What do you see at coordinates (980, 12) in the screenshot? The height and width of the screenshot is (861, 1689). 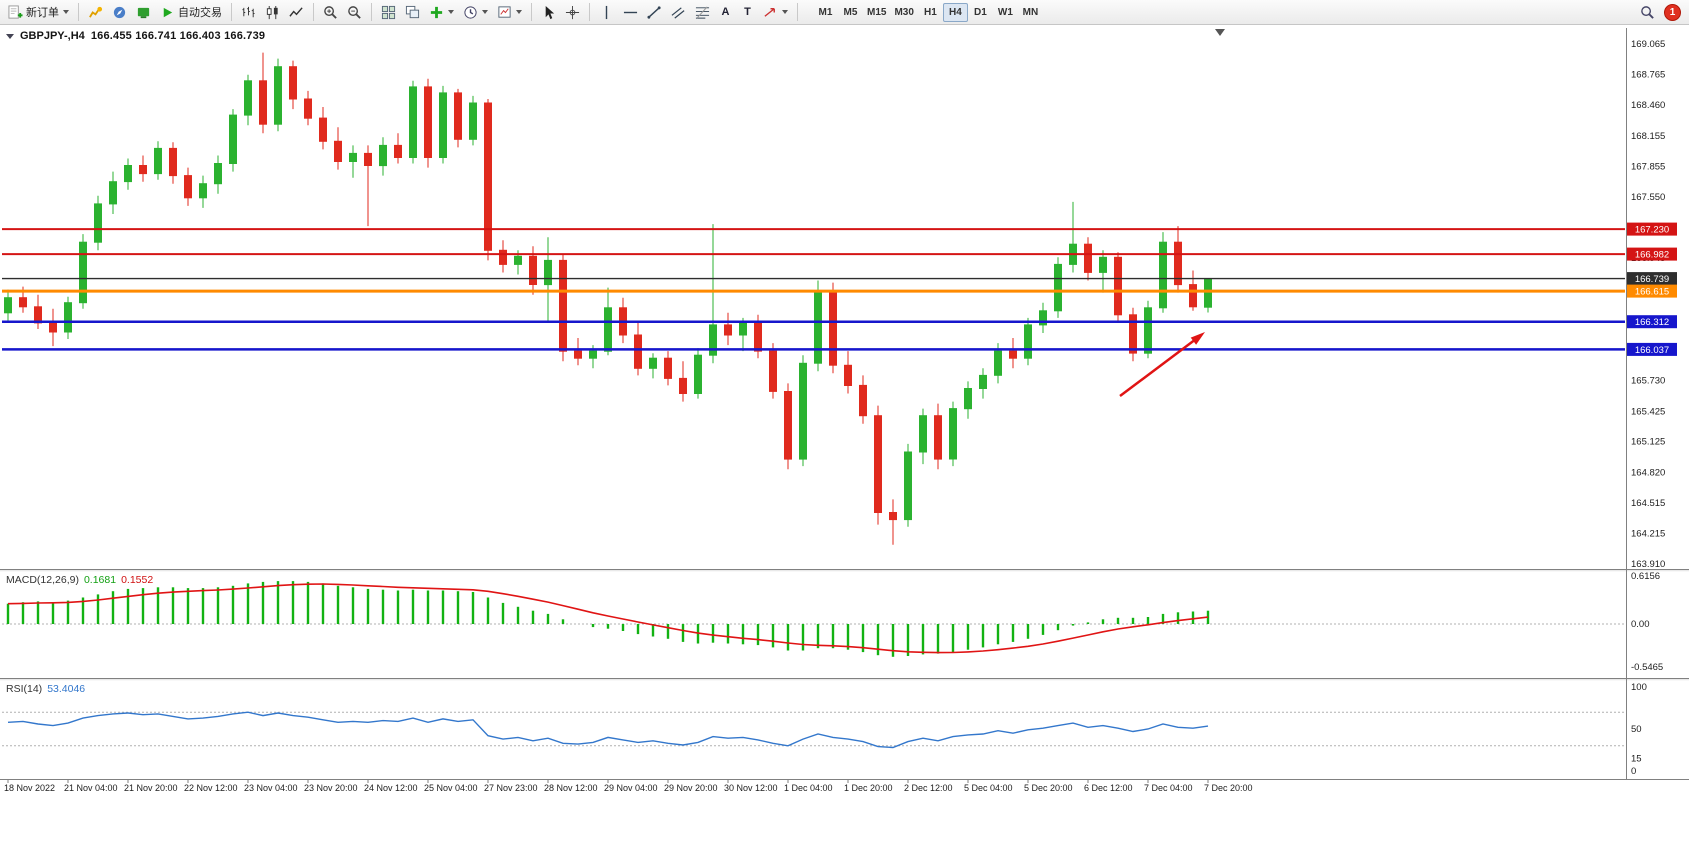 I see `timeframe-d1: D1` at bounding box center [980, 12].